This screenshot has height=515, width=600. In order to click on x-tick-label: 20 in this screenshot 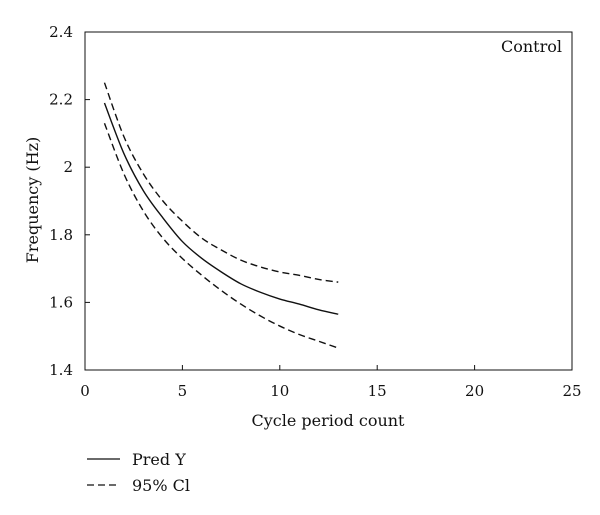, I will do `click(474, 391)`.